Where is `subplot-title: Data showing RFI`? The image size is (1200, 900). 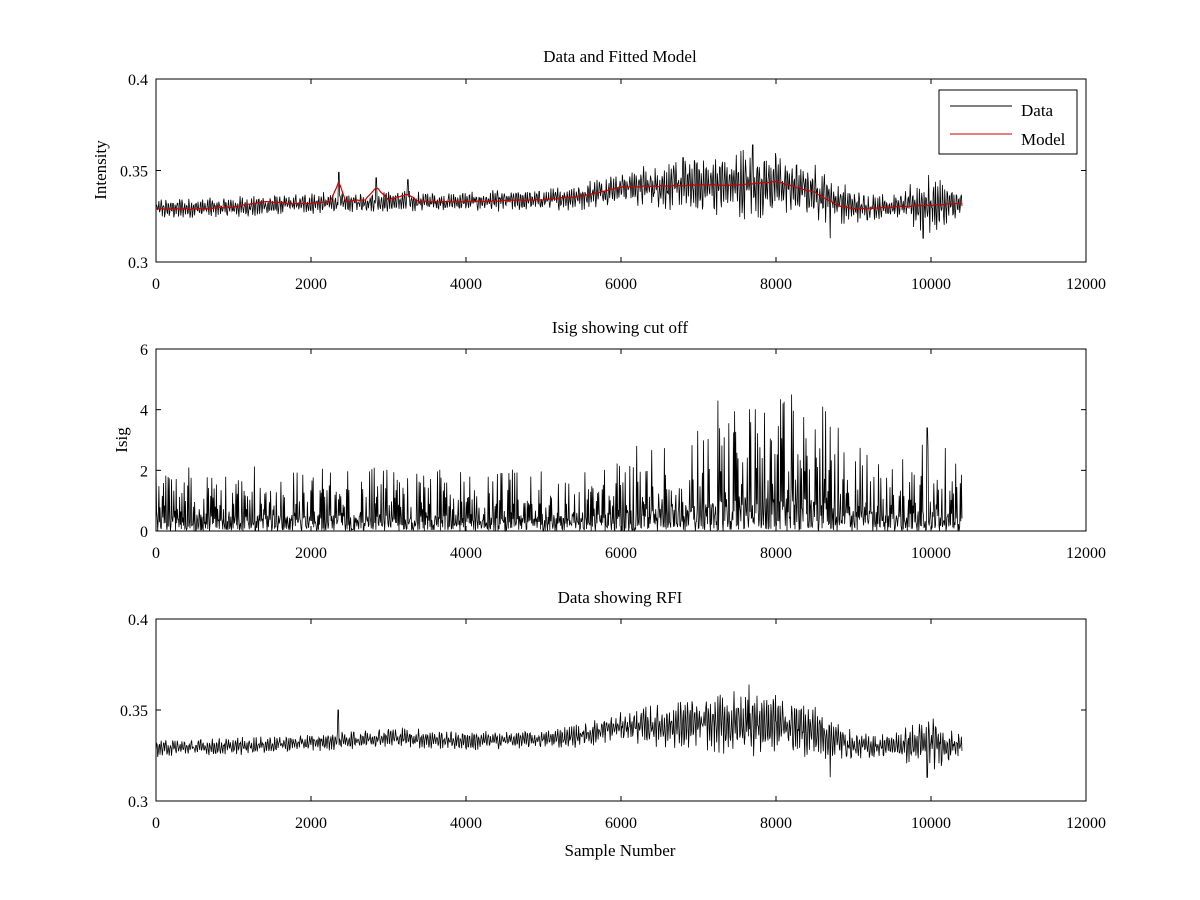
subplot-title: Data showing RFI is located at coordinates (620, 597).